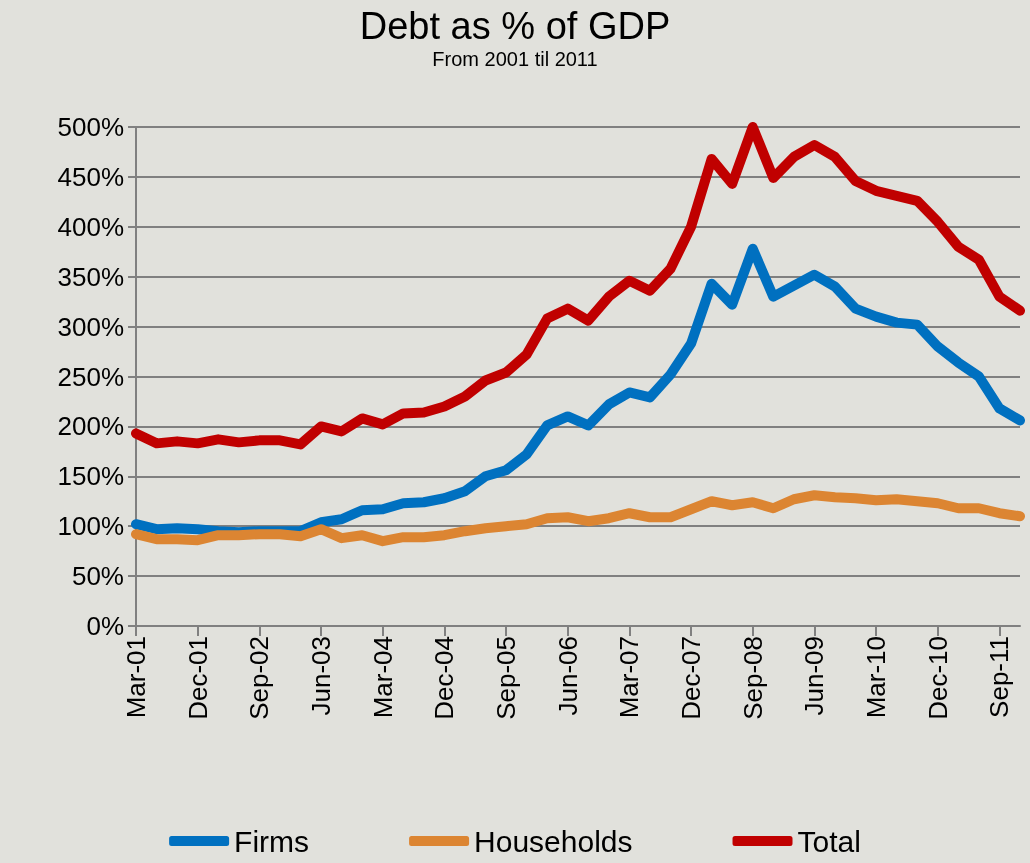 The image size is (1030, 863). What do you see at coordinates (567, 676) in the screenshot?
I see `x-tick-label: Jun-06` at bounding box center [567, 676].